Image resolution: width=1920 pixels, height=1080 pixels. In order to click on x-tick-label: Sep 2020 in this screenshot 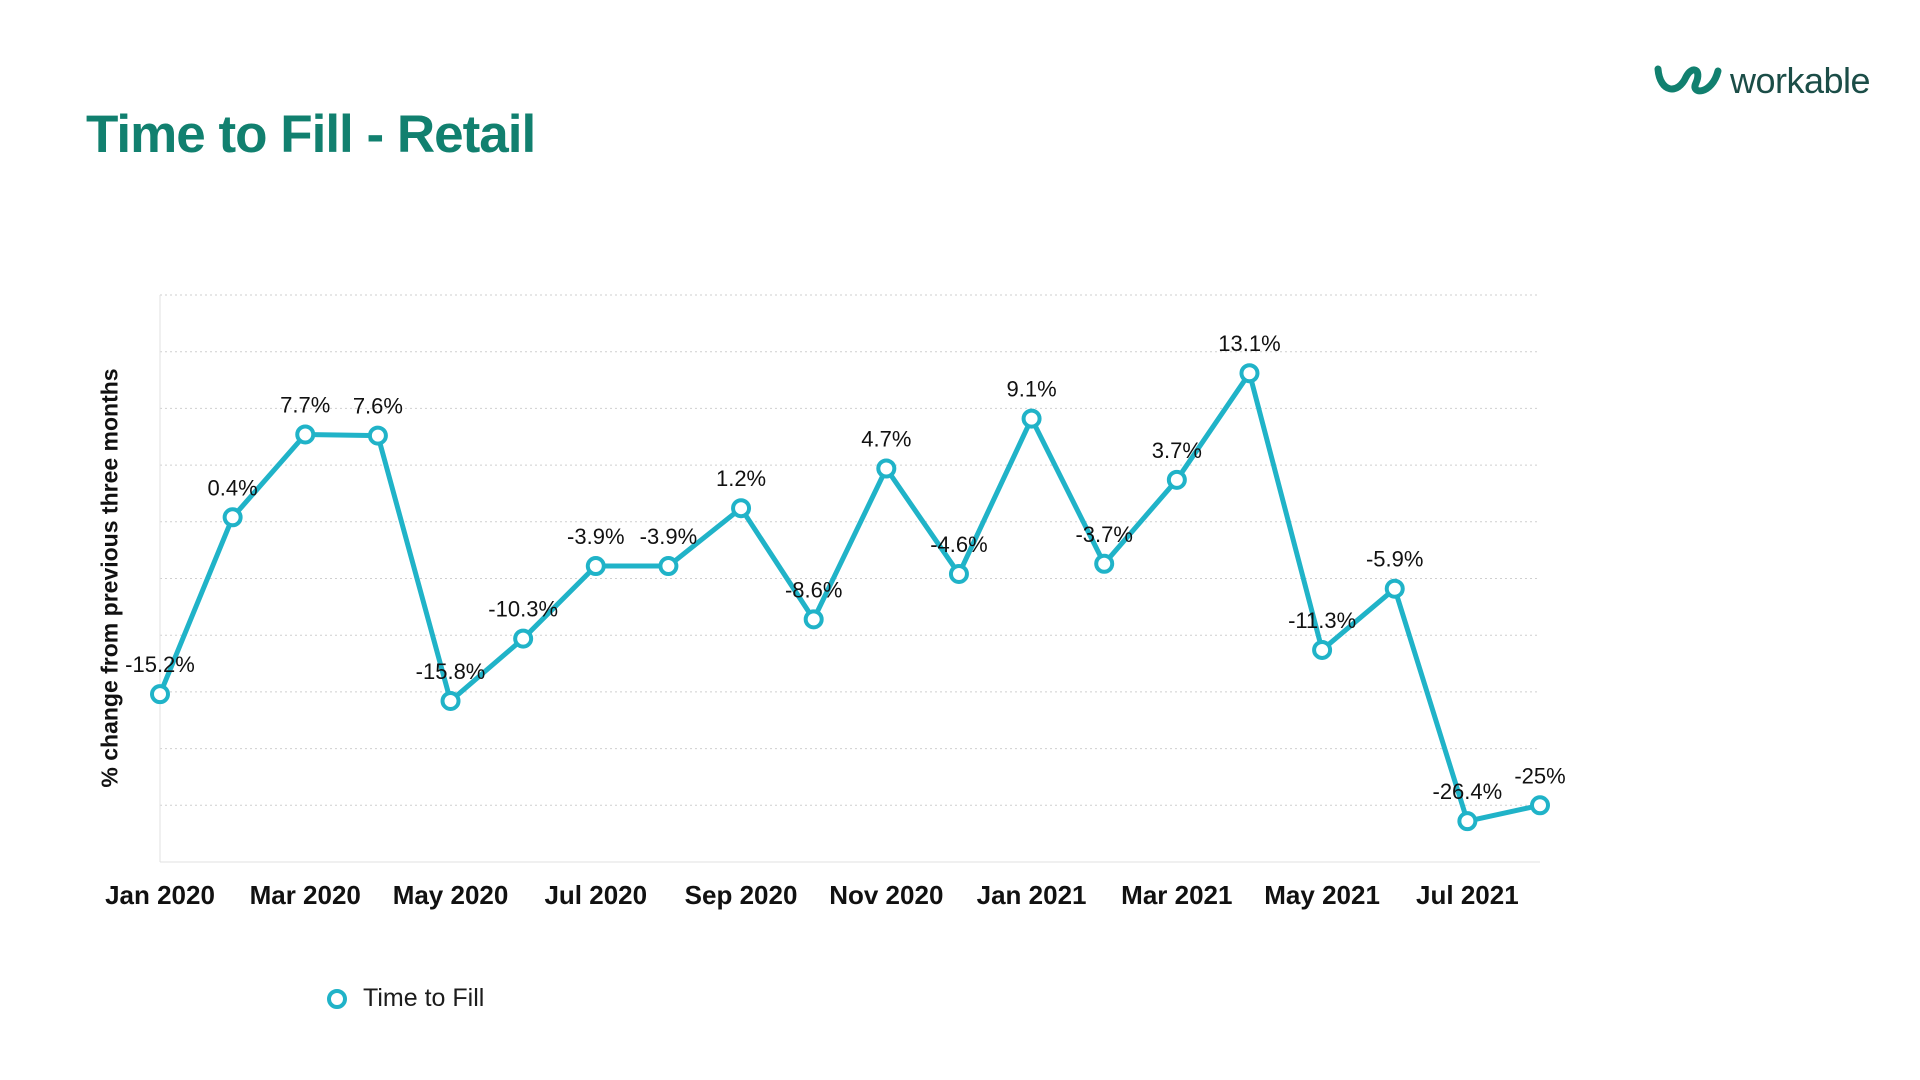, I will do `click(741, 895)`.